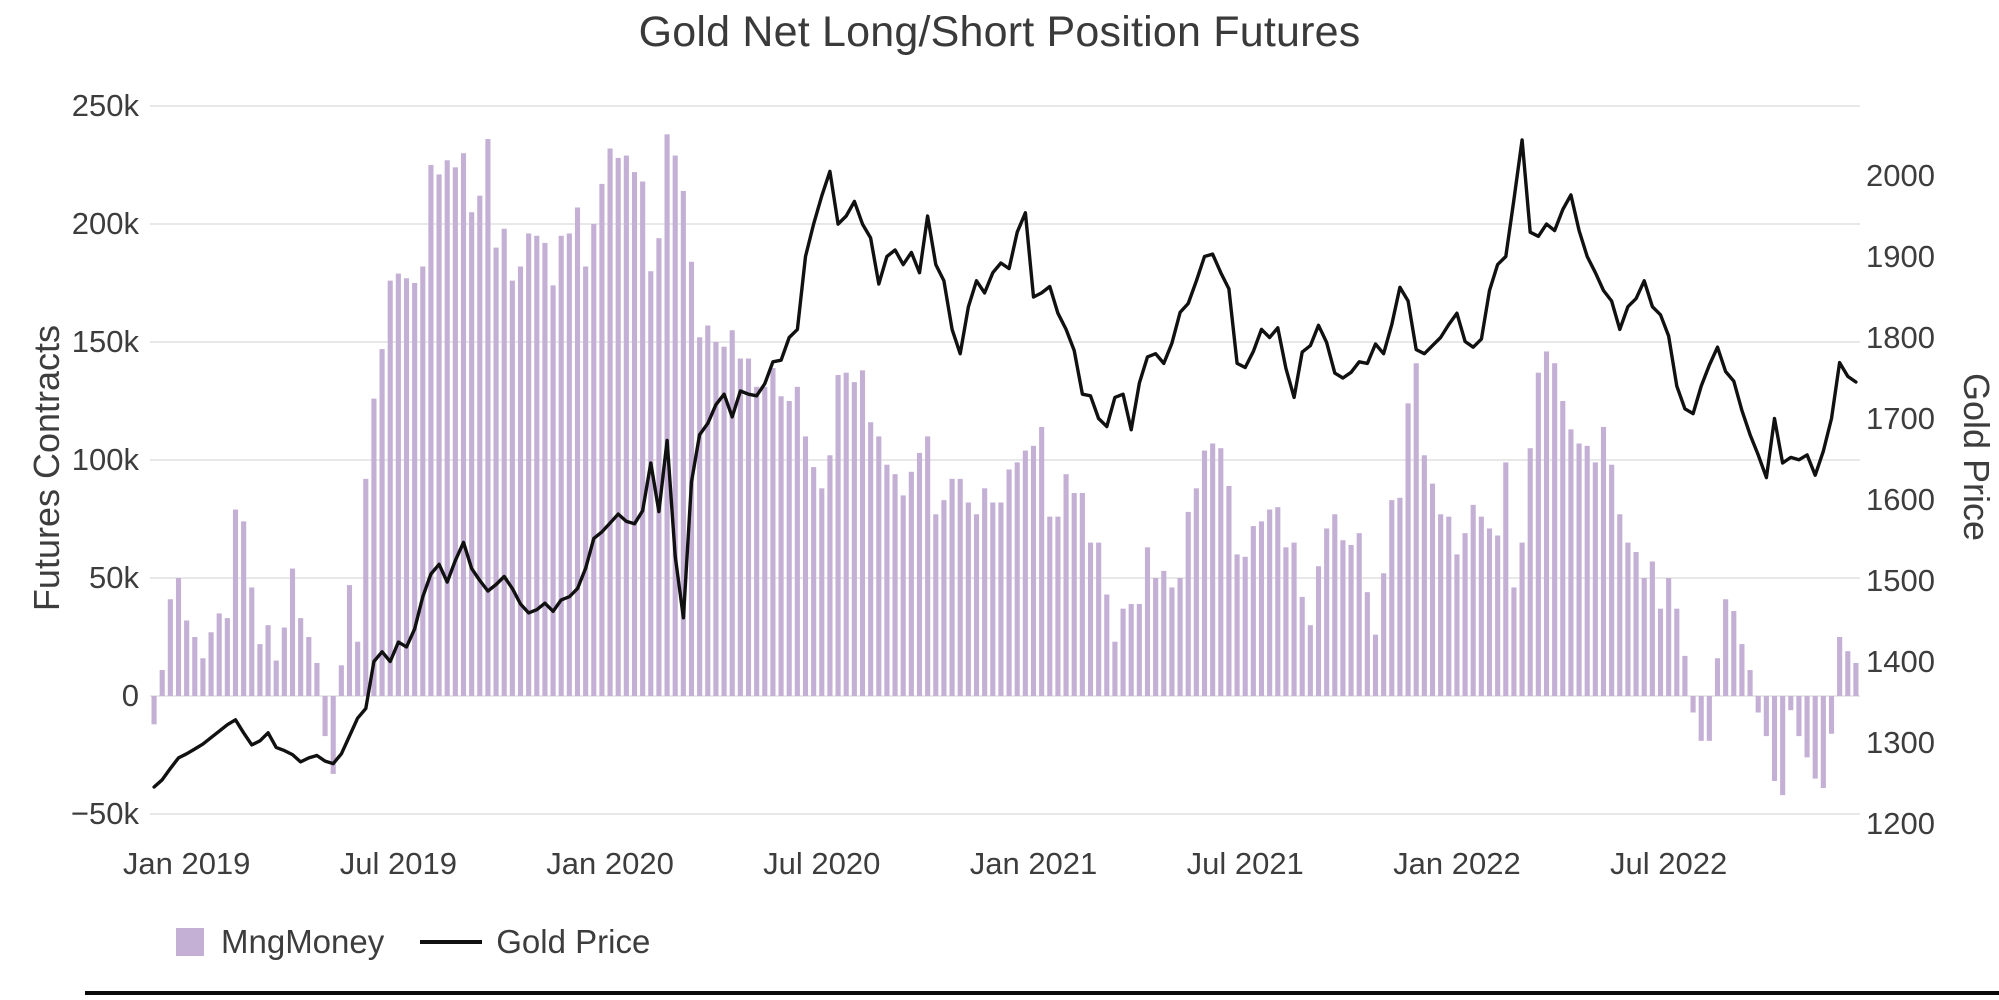 This screenshot has width=1999, height=1000. Describe the element at coordinates (1900, 823) in the screenshot. I see `right-axis-tick: 1200` at that location.